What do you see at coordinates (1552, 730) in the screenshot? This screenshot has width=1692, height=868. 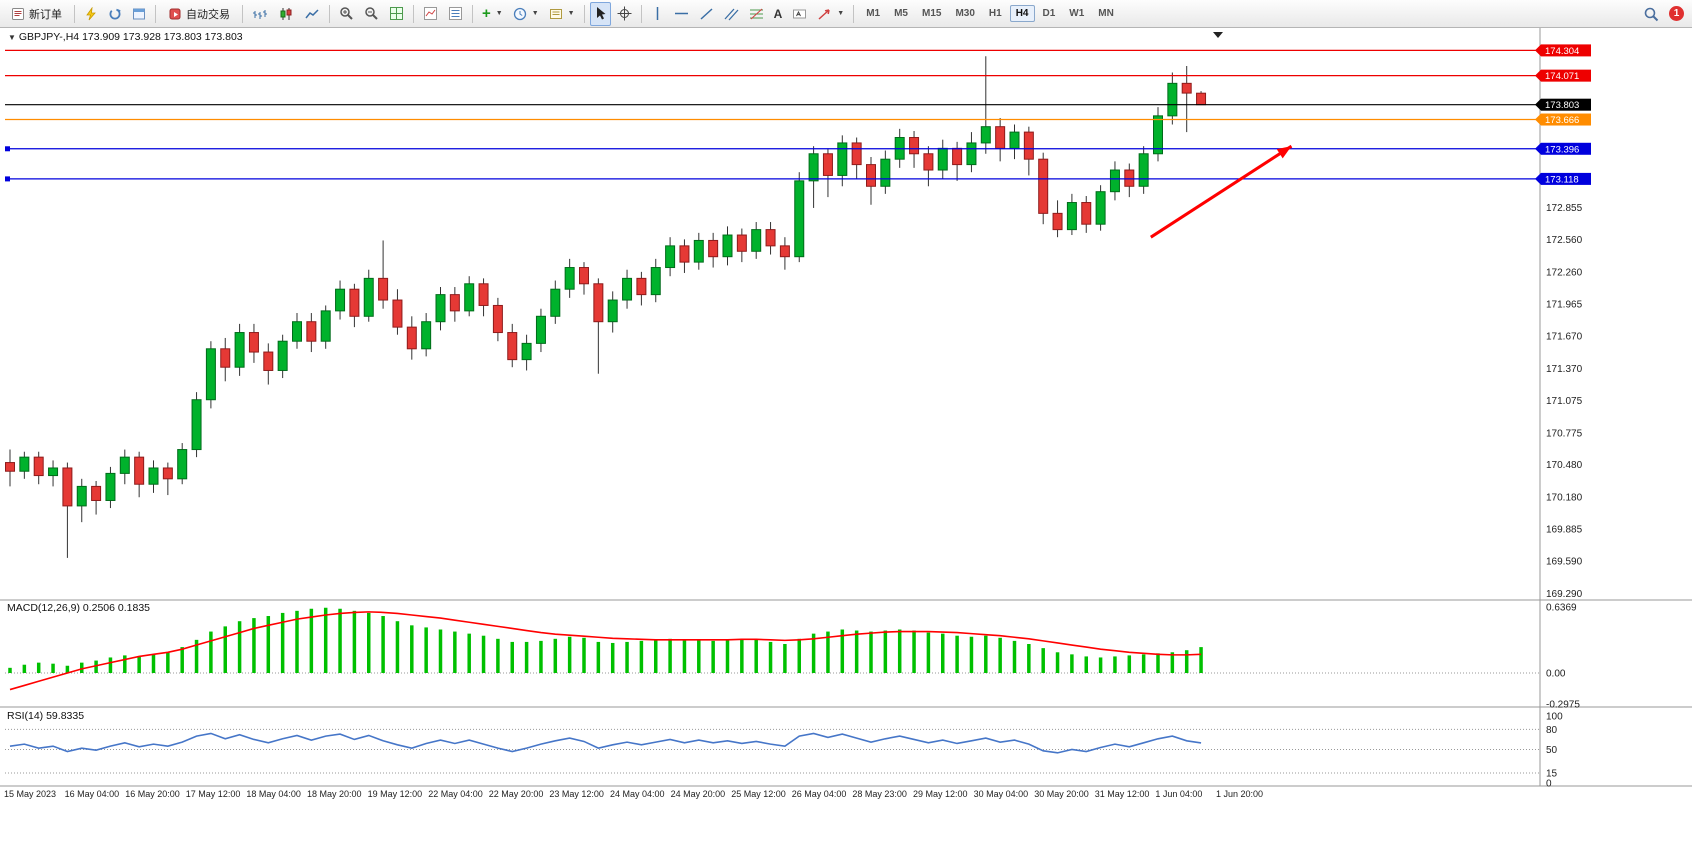 I see `svg-text: 80` at bounding box center [1552, 730].